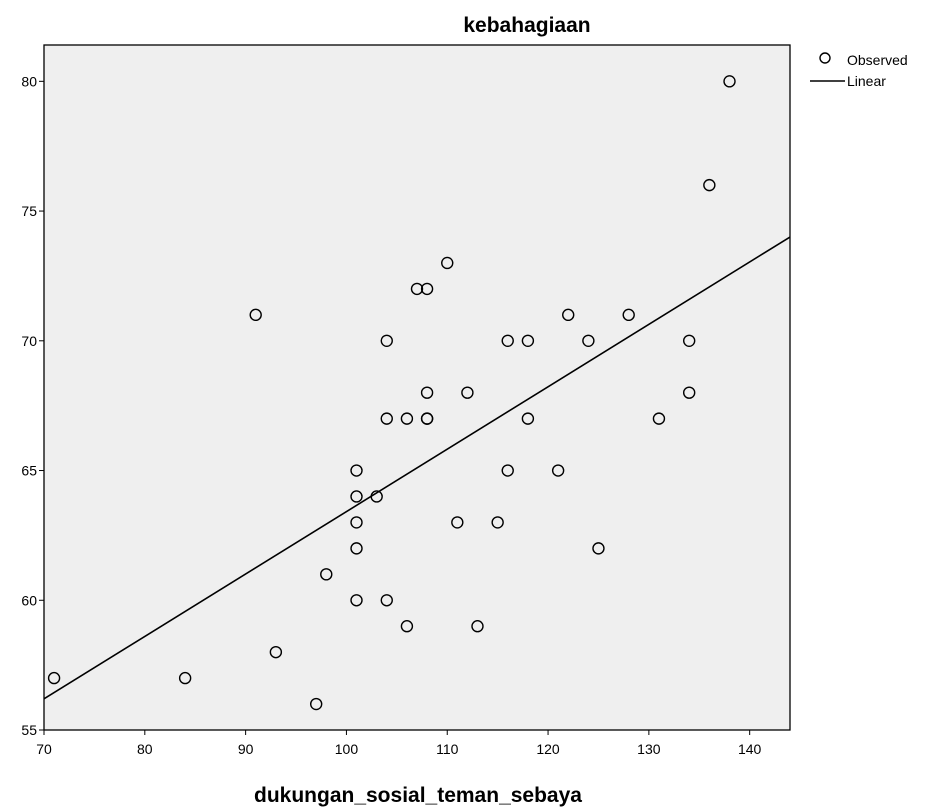  Describe the element at coordinates (859, 70) in the screenshot. I see `legend: Observed Linear` at that location.